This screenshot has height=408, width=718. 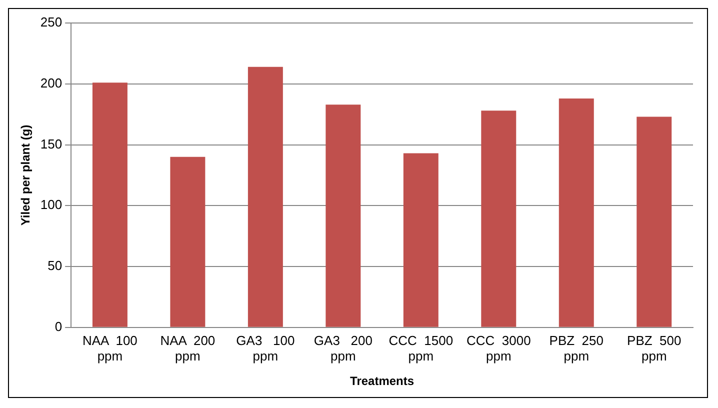 I want to click on x-tick-label: GA3 100 ppm, so click(x=265, y=348).